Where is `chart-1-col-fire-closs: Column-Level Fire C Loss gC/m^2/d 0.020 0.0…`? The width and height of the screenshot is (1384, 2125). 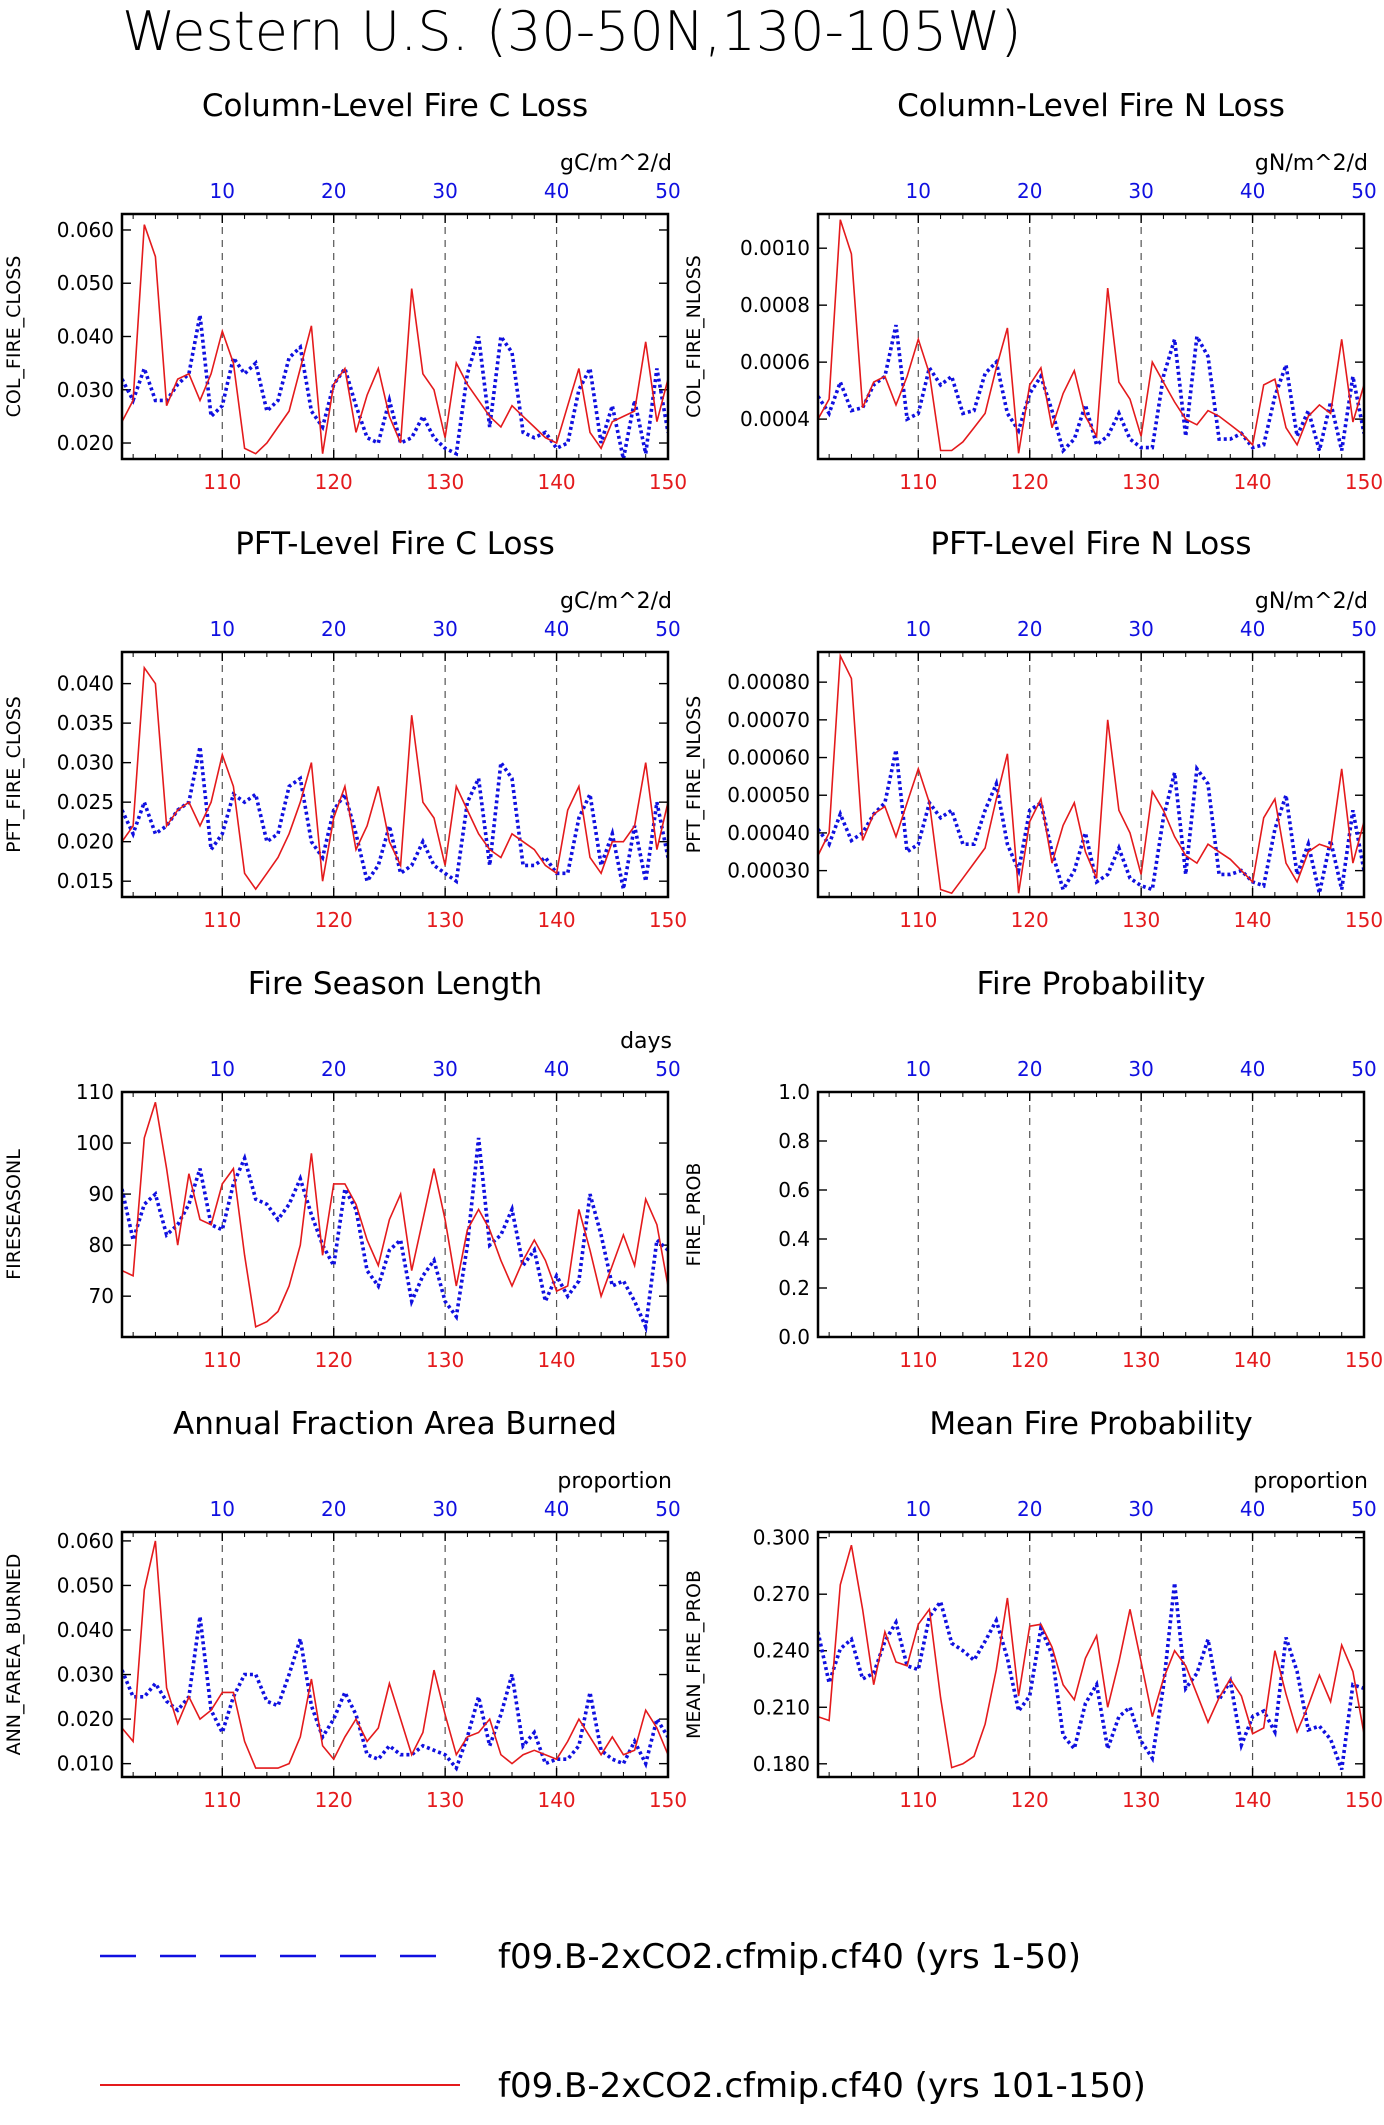 chart-1-col-fire-closs: Column-Level Fire C Loss gC/m^2/d 0.020 0.0… is located at coordinates (345, 291).